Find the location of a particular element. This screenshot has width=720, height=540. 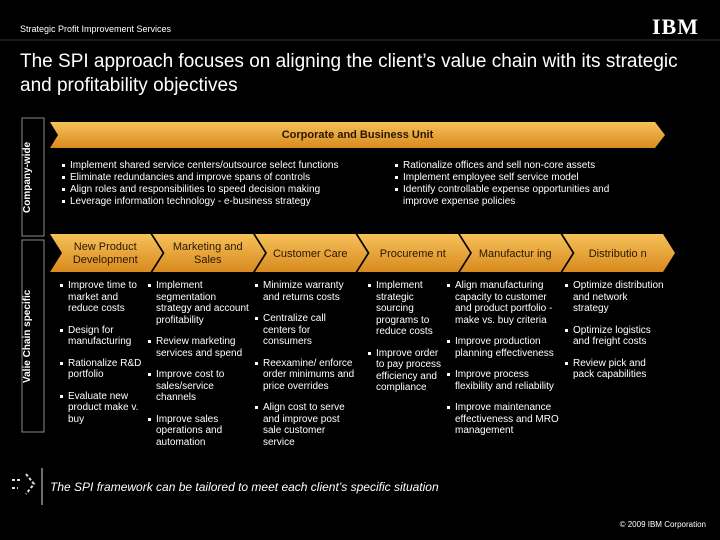

chevron-label: Procureme nt is located at coordinates (412, 253).